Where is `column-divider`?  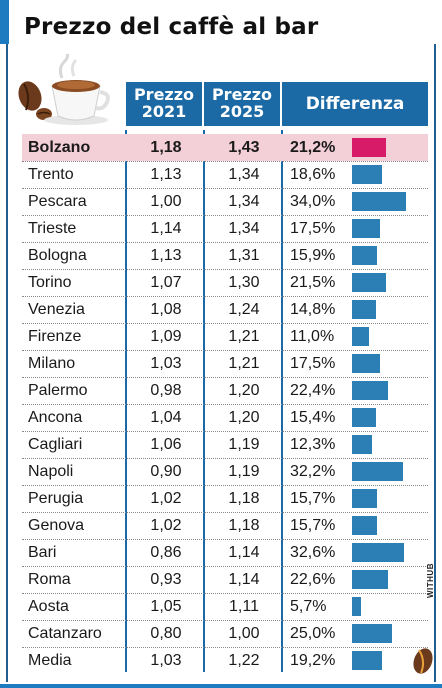
column-divider is located at coordinates (204, 401).